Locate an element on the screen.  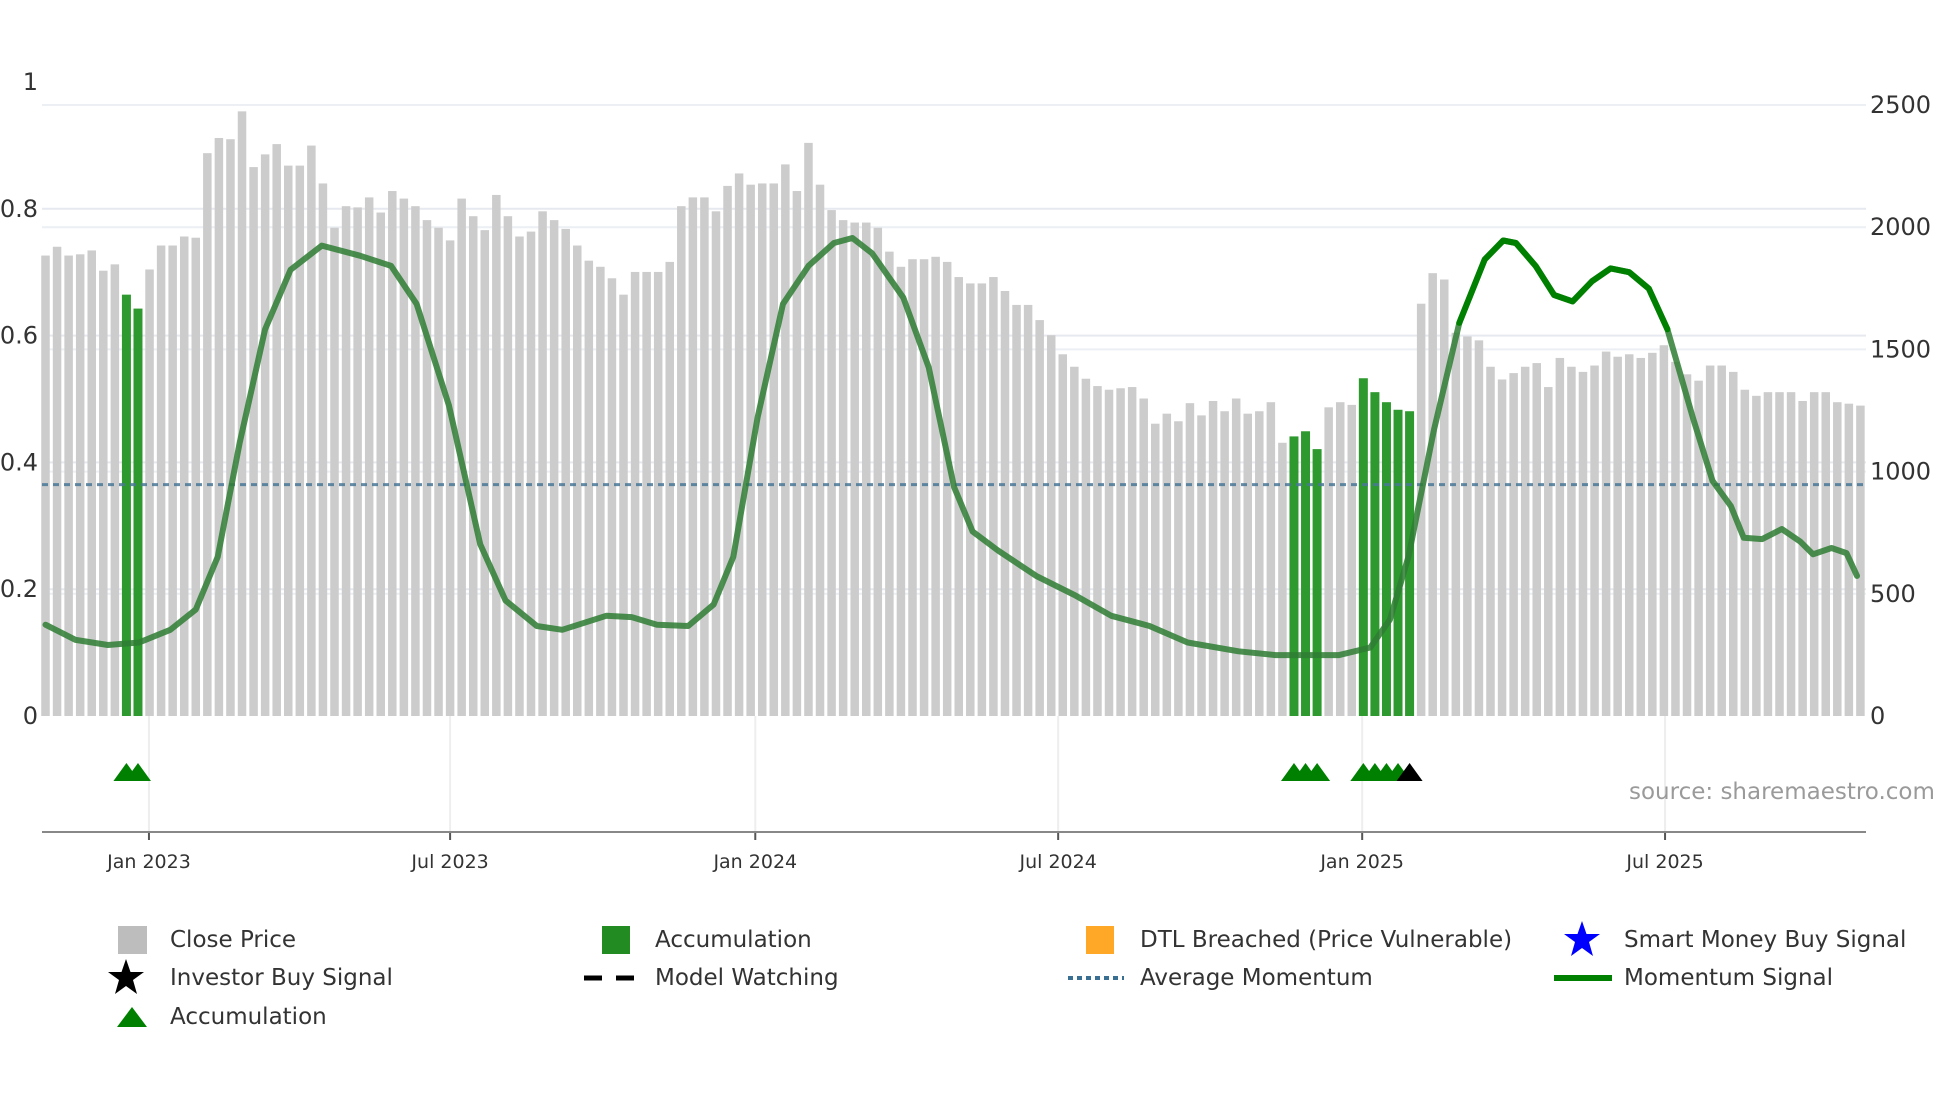
left-axis-tick-label: 0.8 is located at coordinates (19, 209).